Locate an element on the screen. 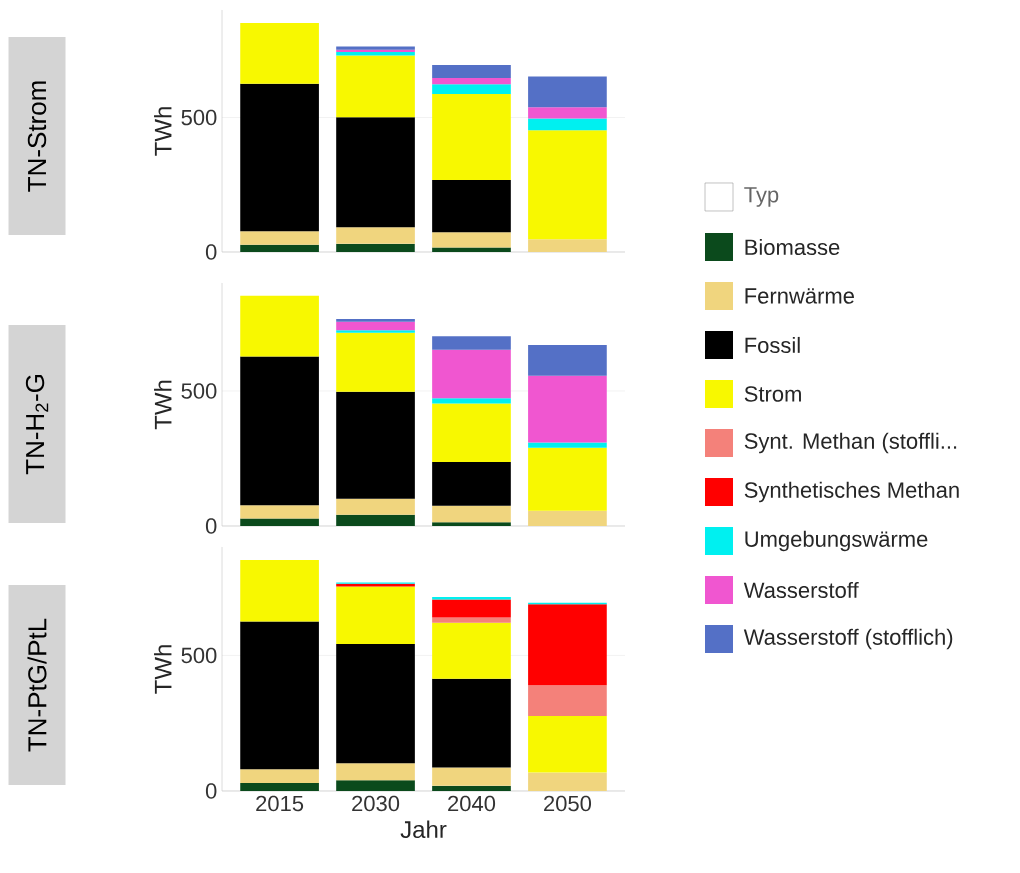  legend-label: Biomasse is located at coordinates (792, 247).